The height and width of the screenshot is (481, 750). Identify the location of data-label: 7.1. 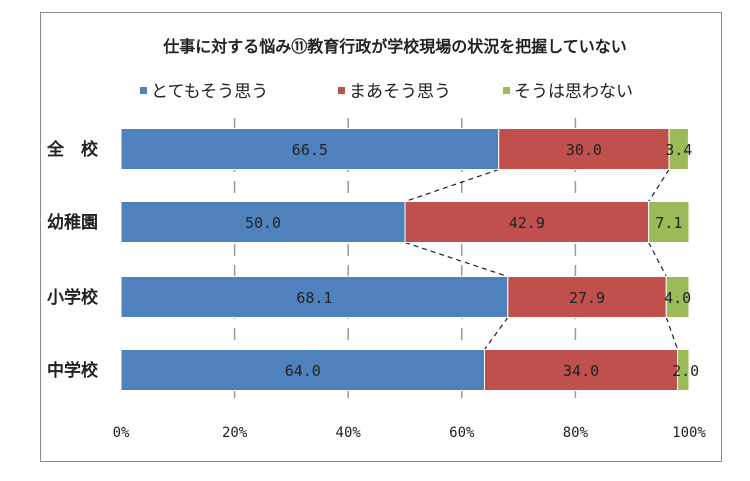
(668, 223).